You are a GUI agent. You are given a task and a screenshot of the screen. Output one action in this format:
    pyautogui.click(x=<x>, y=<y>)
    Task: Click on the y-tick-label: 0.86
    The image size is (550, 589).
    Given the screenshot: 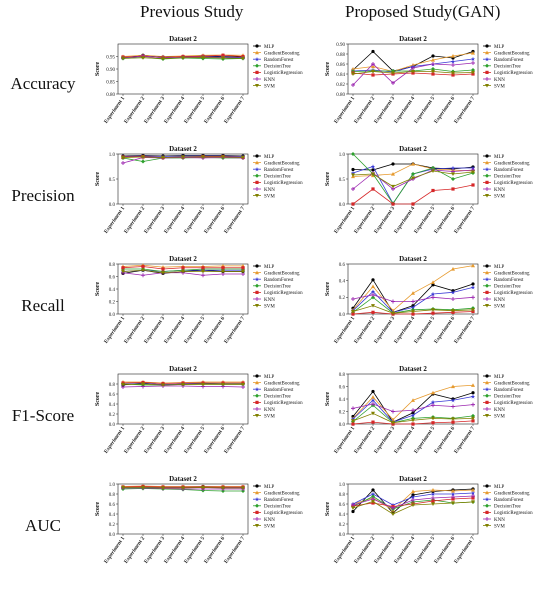 What is the action you would take?
    pyautogui.click(x=340, y=65)
    